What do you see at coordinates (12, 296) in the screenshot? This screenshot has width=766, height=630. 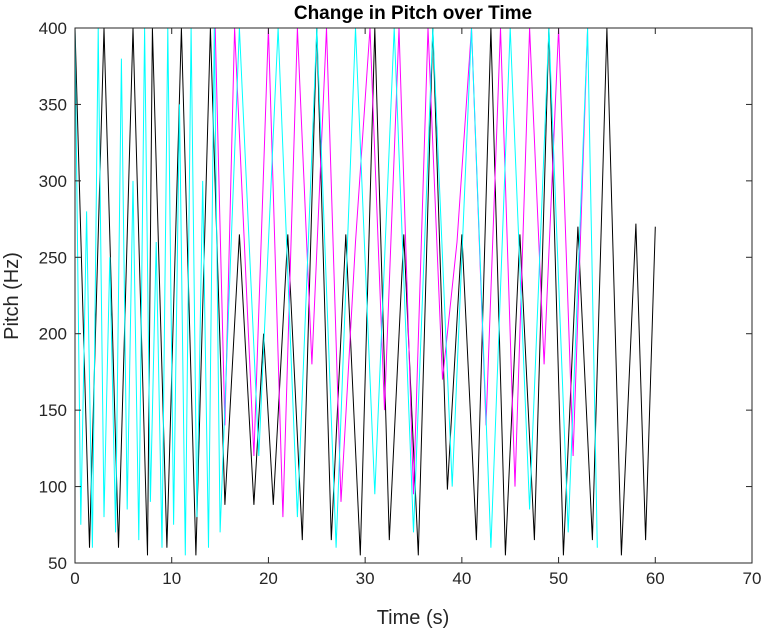 I see `y-axis-label: Pitch (Hz)` at bounding box center [12, 296].